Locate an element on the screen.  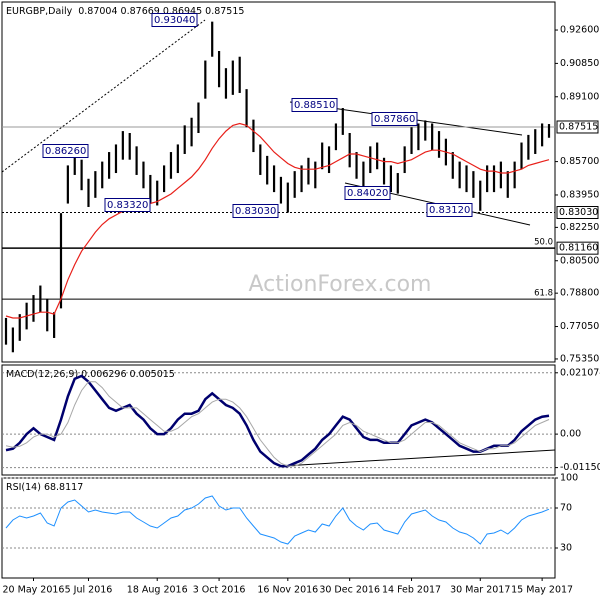
y-tick-label: 0.90850 is located at coordinates (579, 63).